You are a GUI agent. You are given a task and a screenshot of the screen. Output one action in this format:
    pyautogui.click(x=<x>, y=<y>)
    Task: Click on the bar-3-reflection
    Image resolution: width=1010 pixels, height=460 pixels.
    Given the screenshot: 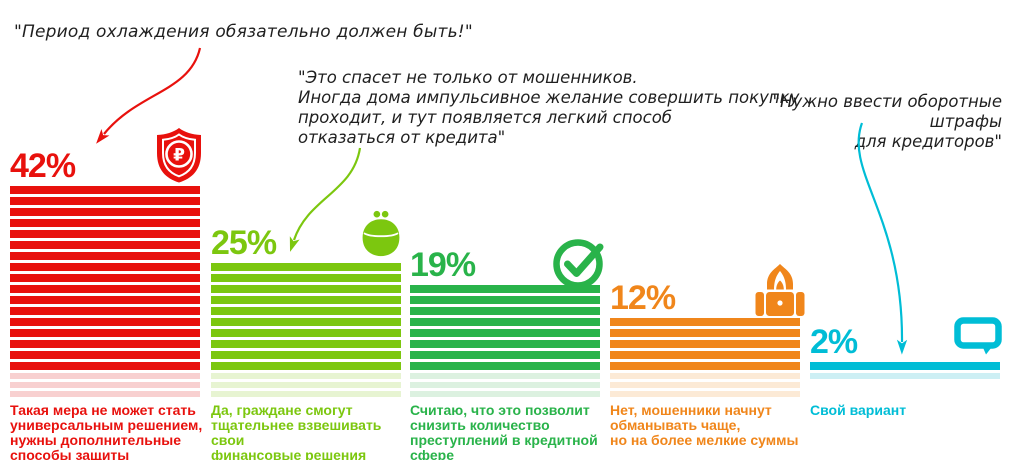 What is the action you would take?
    pyautogui.click(x=505, y=385)
    